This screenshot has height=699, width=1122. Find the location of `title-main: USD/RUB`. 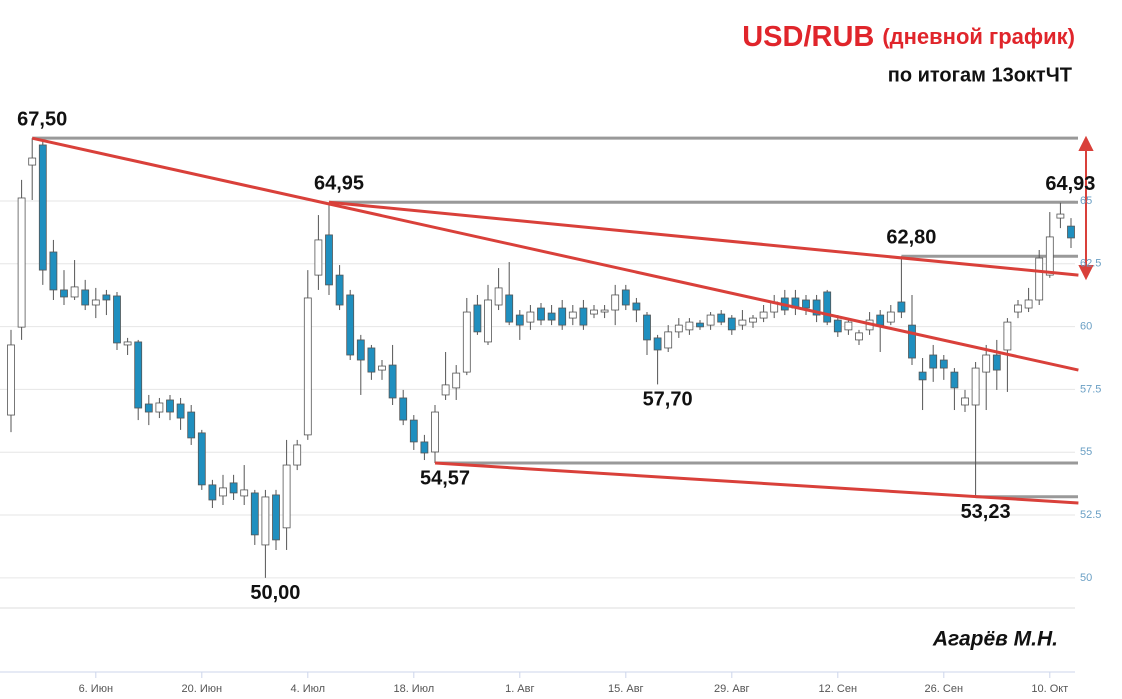

title-main: USD/RUB is located at coordinates (808, 37).